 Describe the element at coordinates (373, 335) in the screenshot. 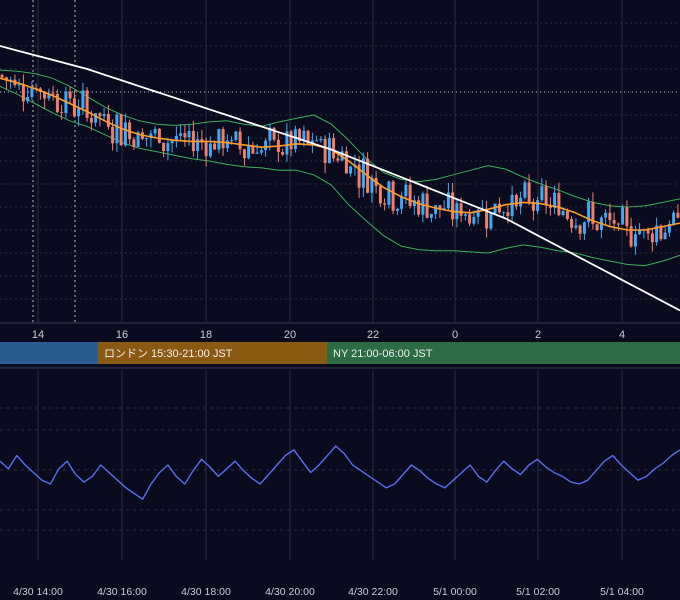

I see `price-x-tick-label: 22` at that location.